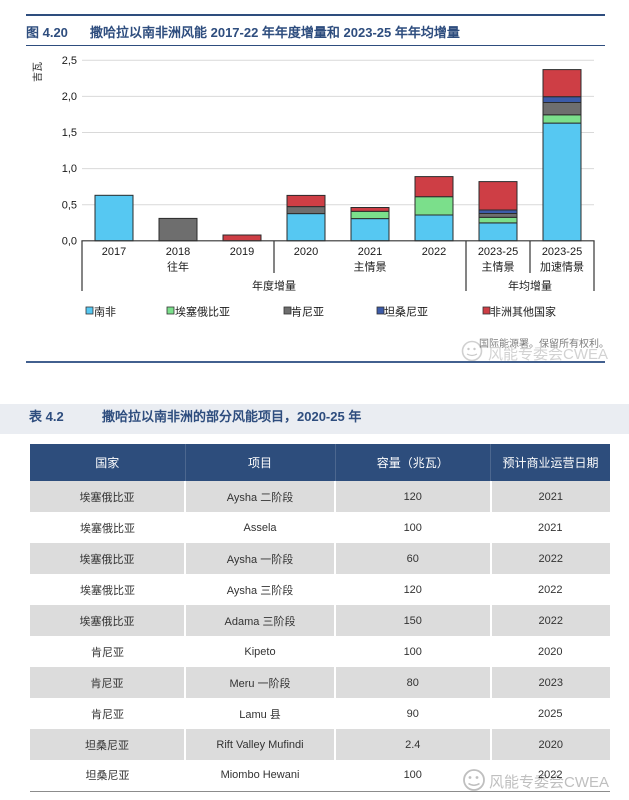  Describe the element at coordinates (544, 343) in the screenshot. I see `svg-text: 国际能源署。保留所有权利。` at that location.